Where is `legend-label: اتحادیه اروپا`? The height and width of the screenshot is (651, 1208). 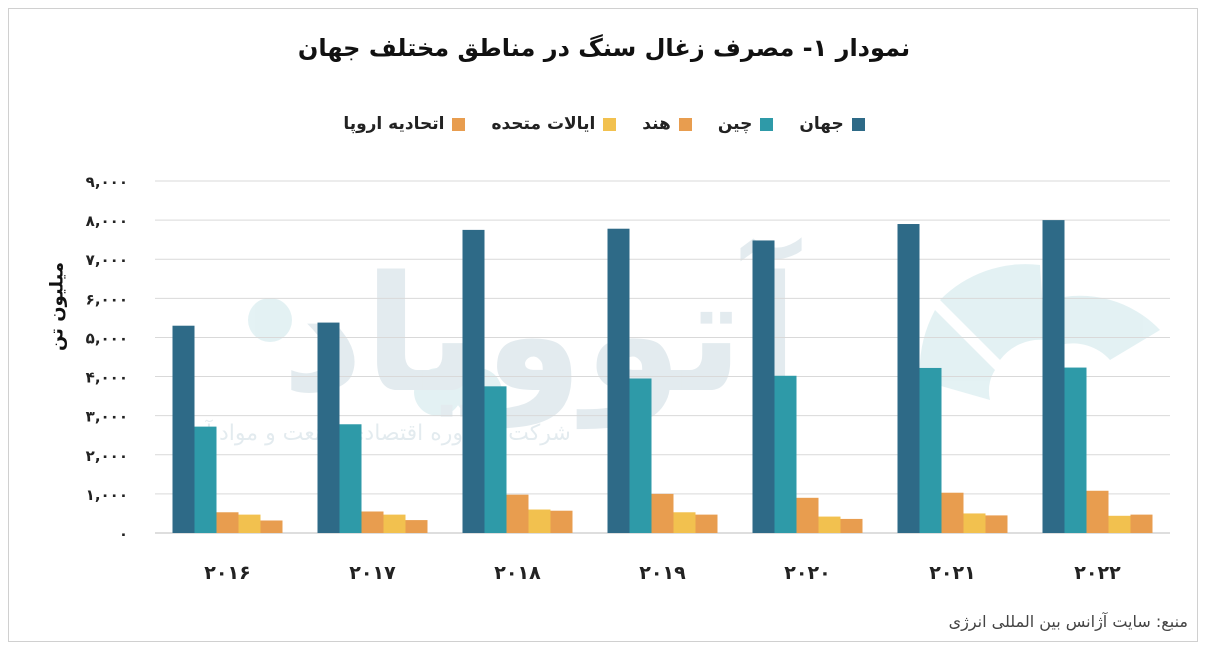 legend-label: اتحادیه اروپا is located at coordinates (394, 124).